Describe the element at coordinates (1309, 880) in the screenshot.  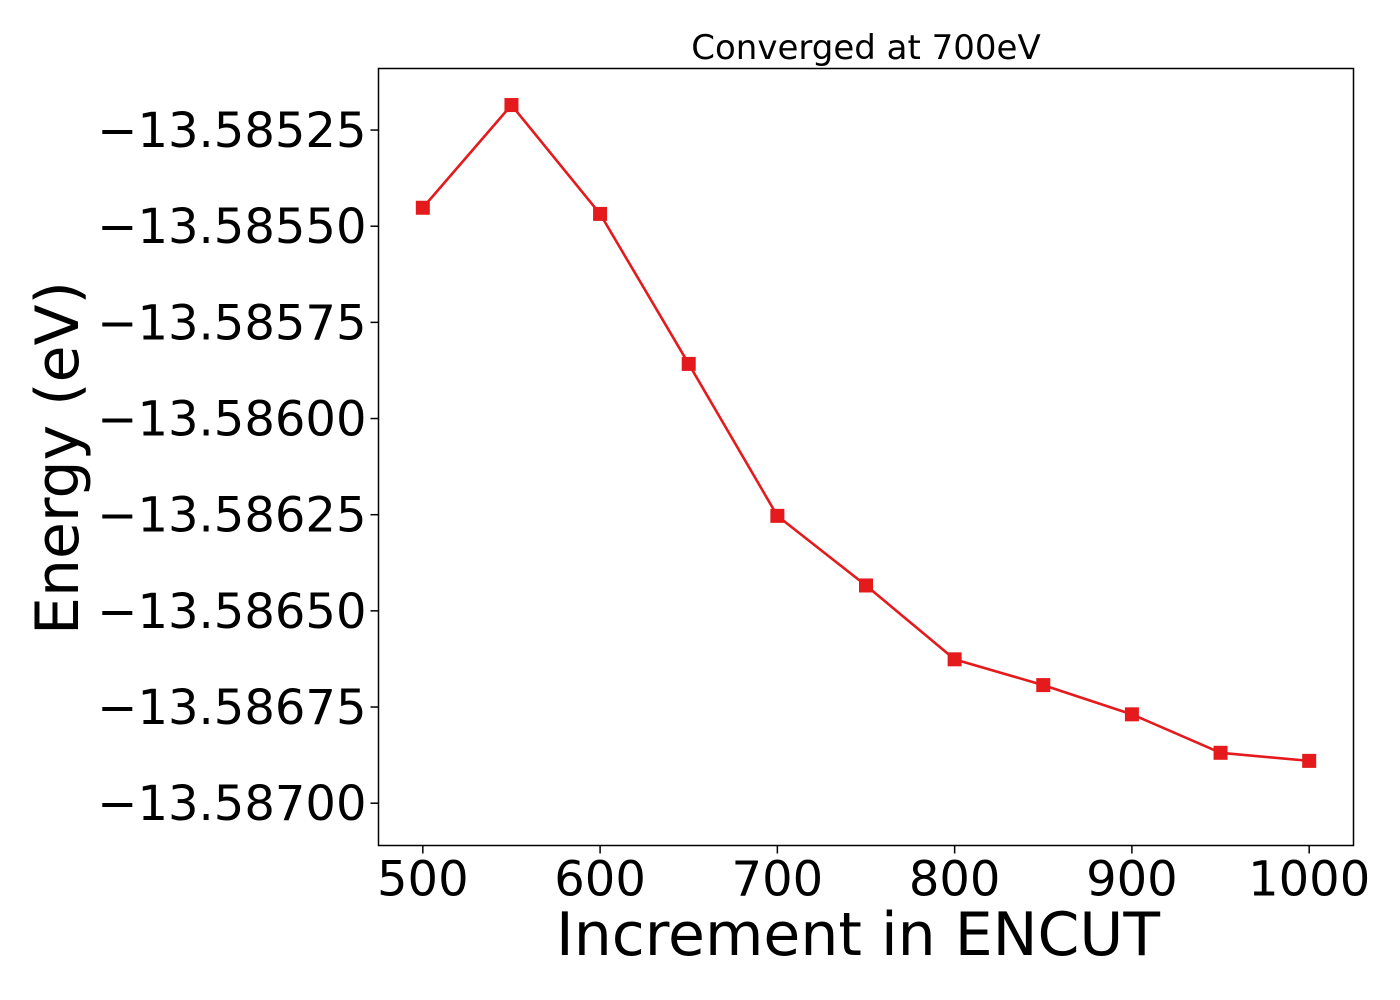
I see `x-tick-label: 1000` at that location.